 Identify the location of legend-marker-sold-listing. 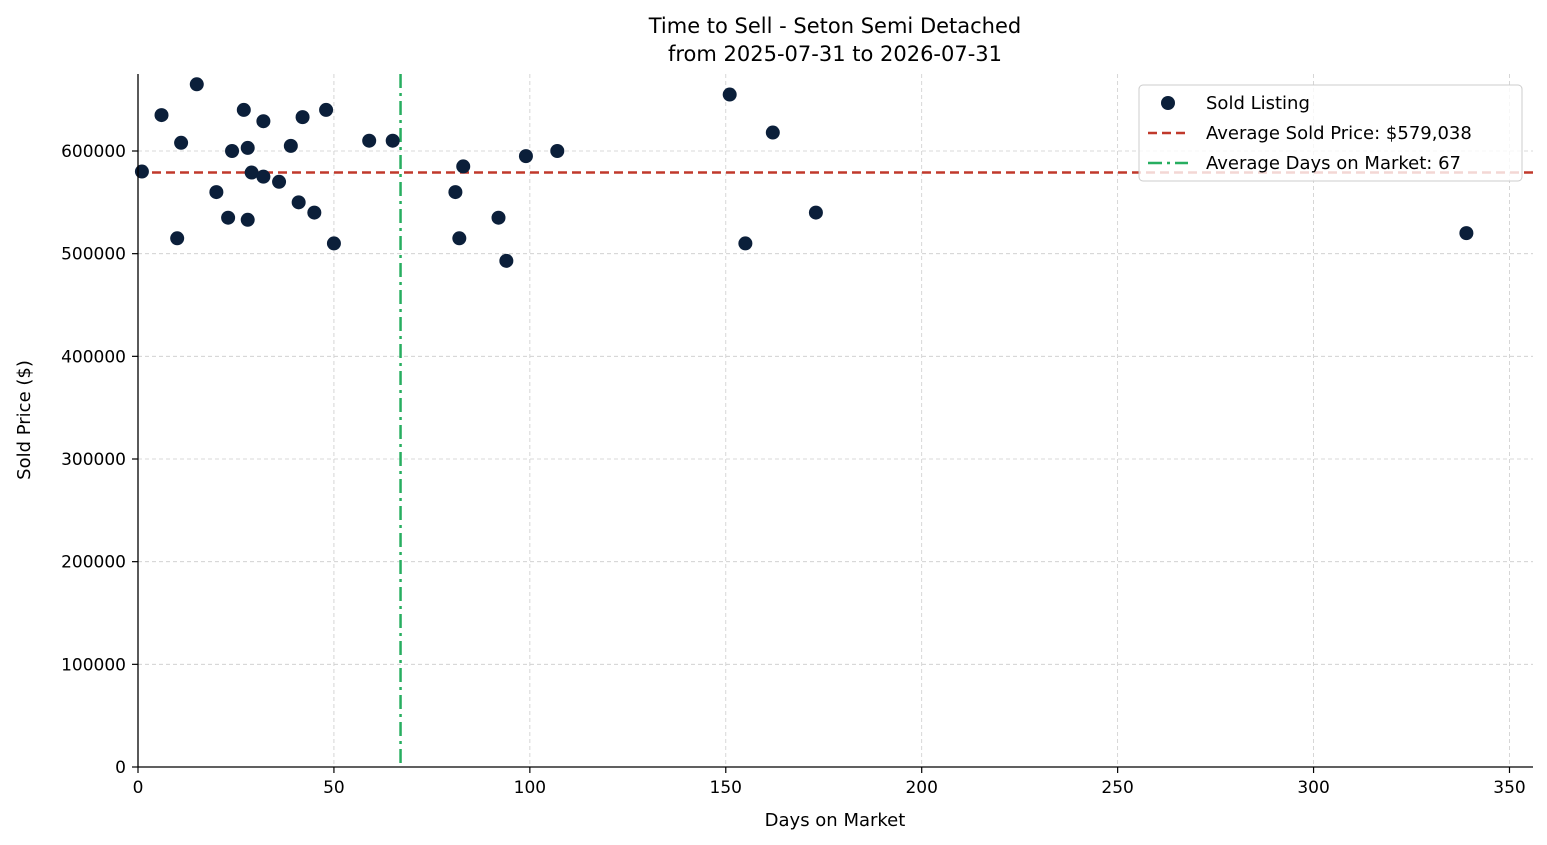
(1168, 103).